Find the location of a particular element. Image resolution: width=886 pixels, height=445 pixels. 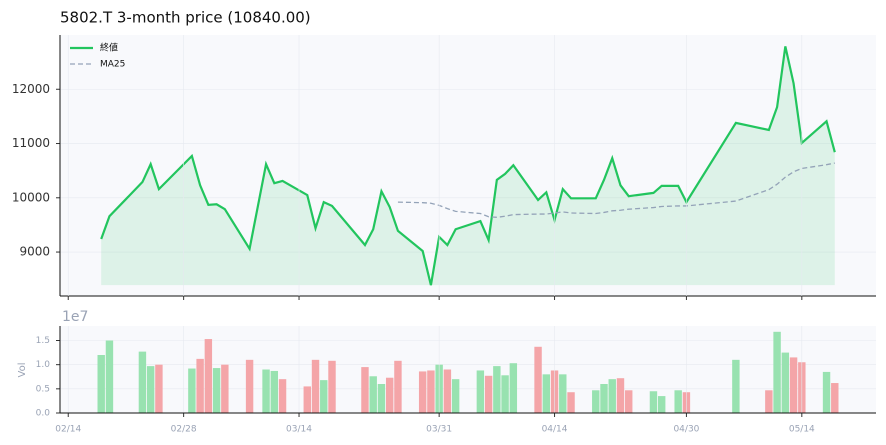

x-tick-label: 03/14 is located at coordinates (299, 430).